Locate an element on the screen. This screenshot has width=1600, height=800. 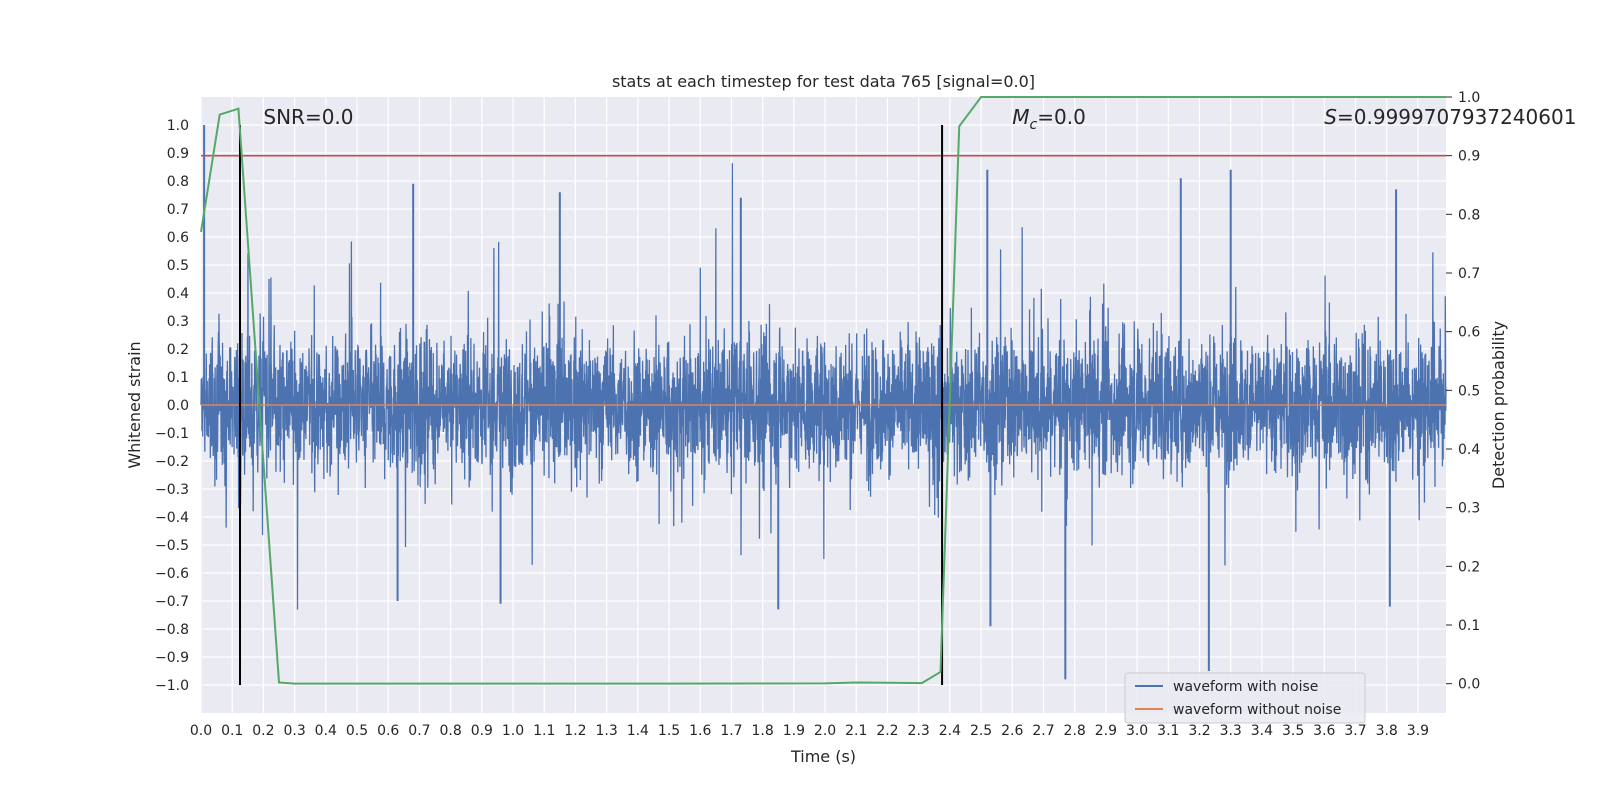
x-tick-label: 3.3 is located at coordinates (1231, 731).